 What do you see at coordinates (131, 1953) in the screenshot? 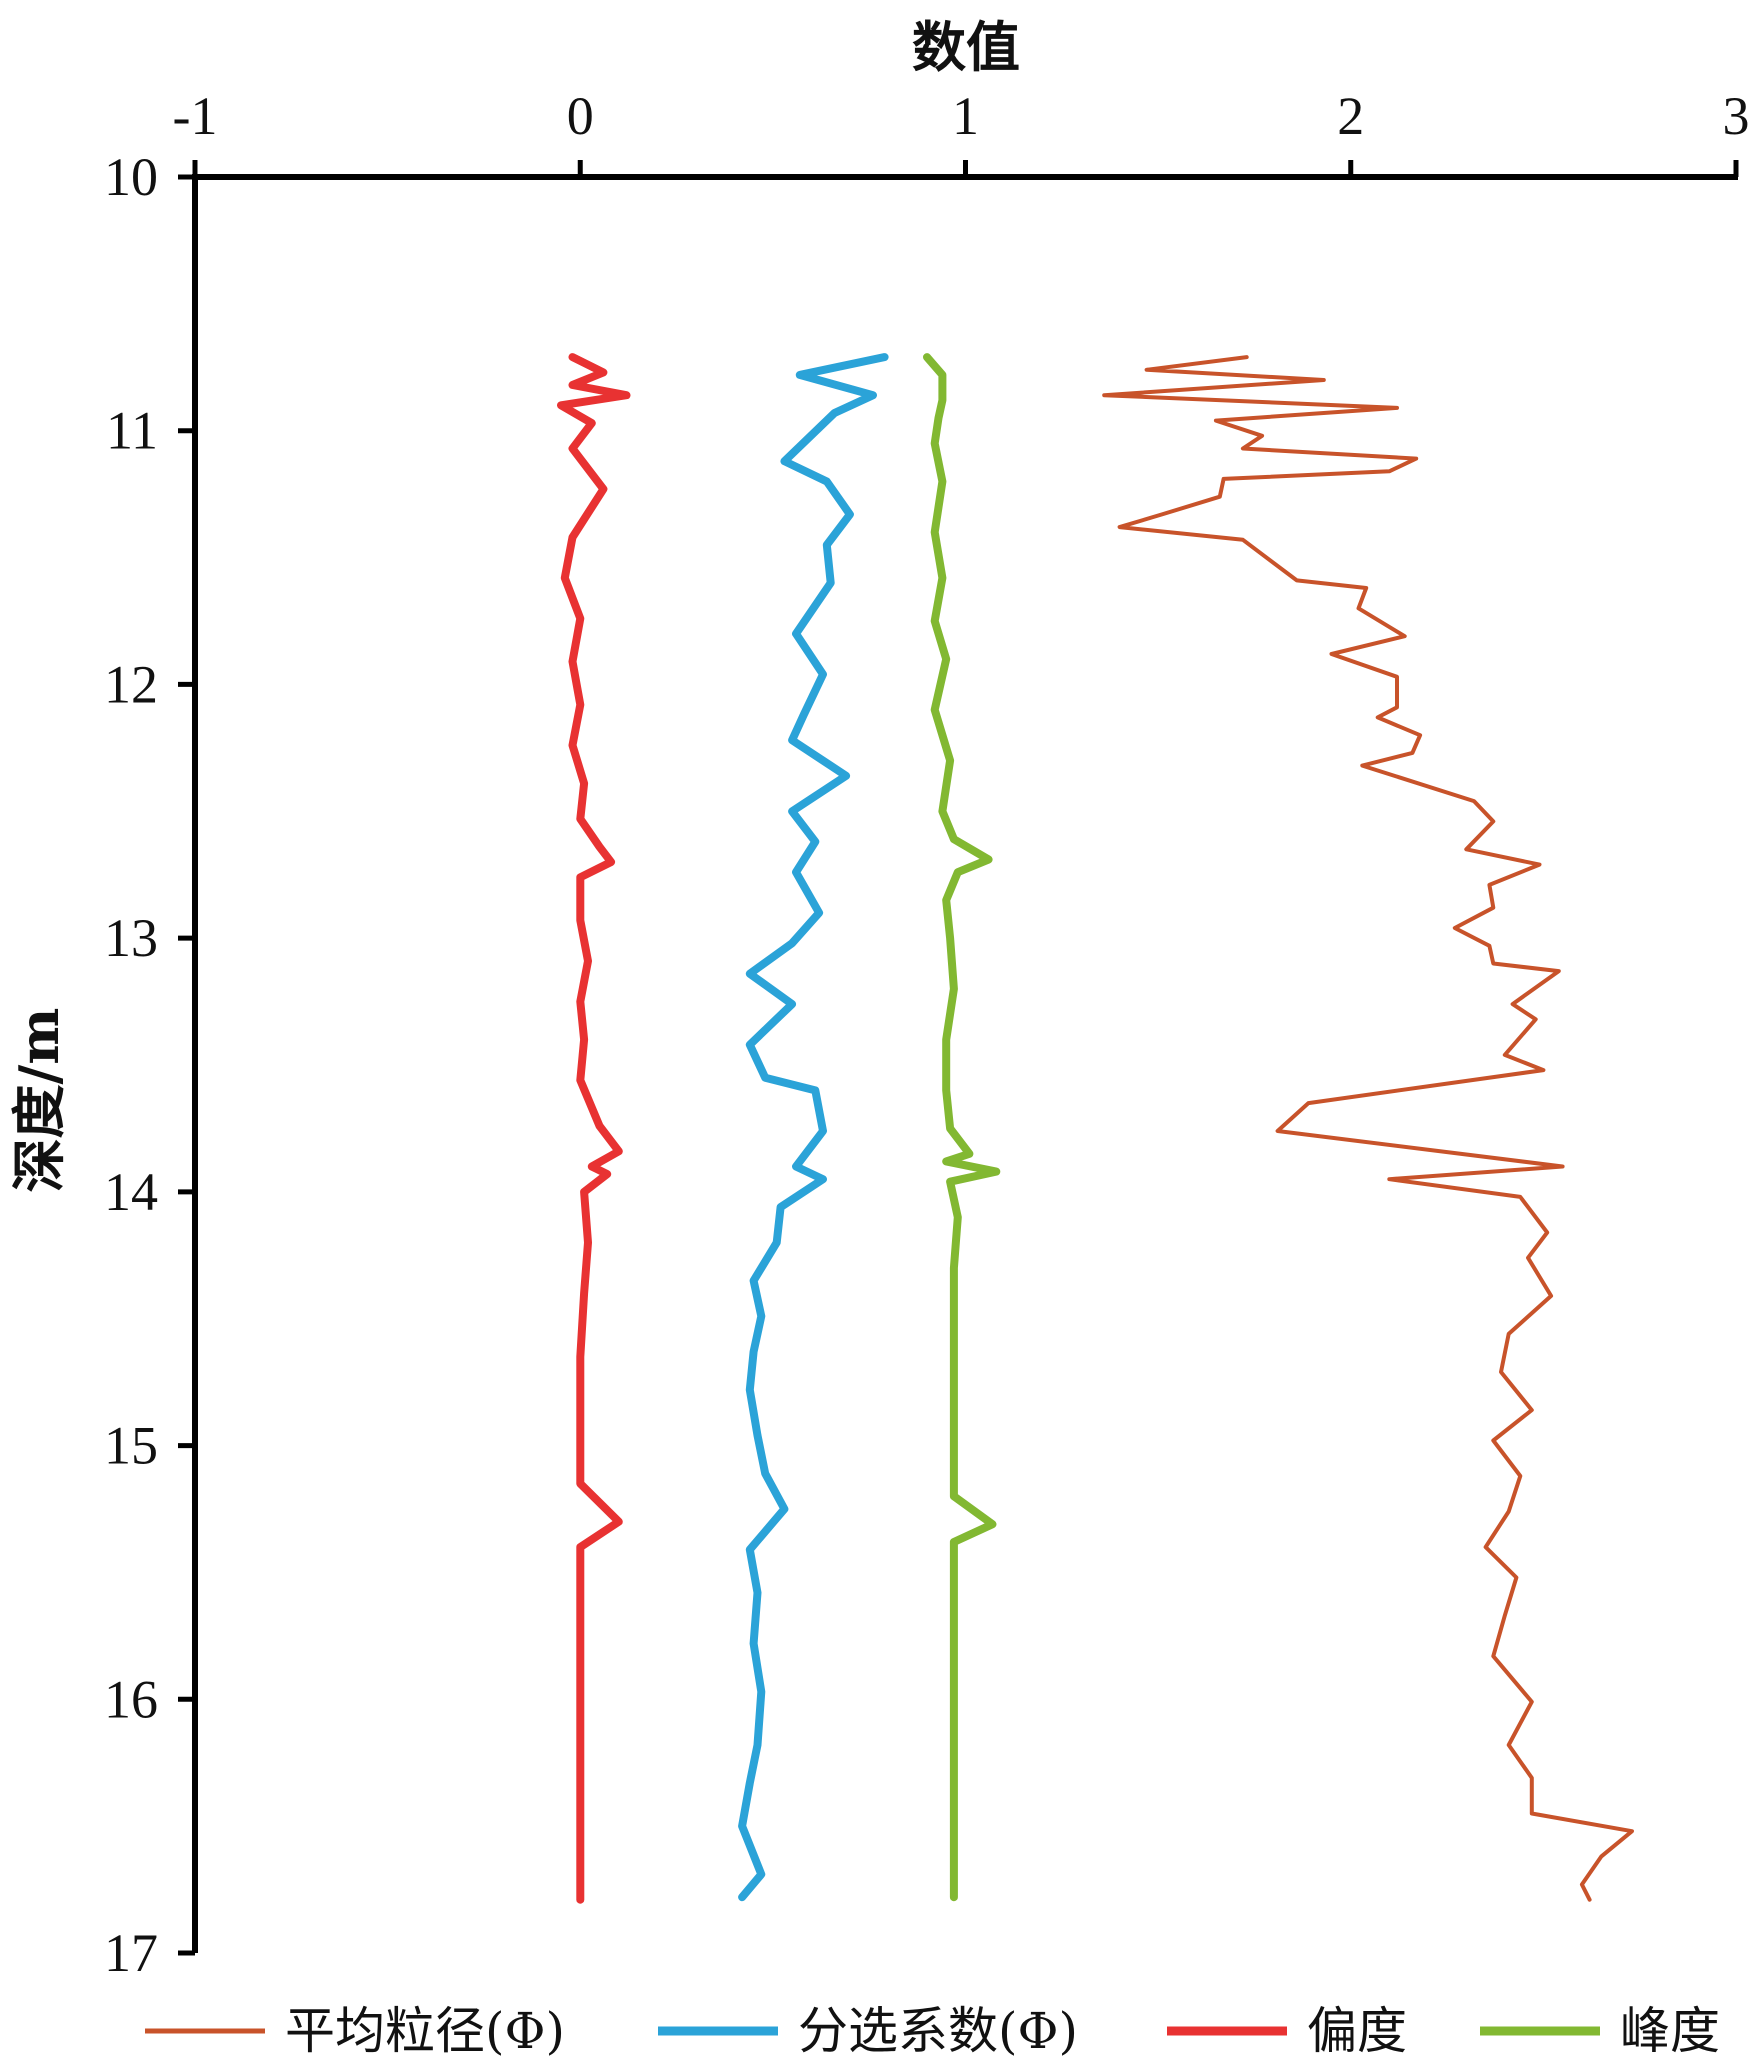
I see `y-tick-label-7: 17` at bounding box center [131, 1953].